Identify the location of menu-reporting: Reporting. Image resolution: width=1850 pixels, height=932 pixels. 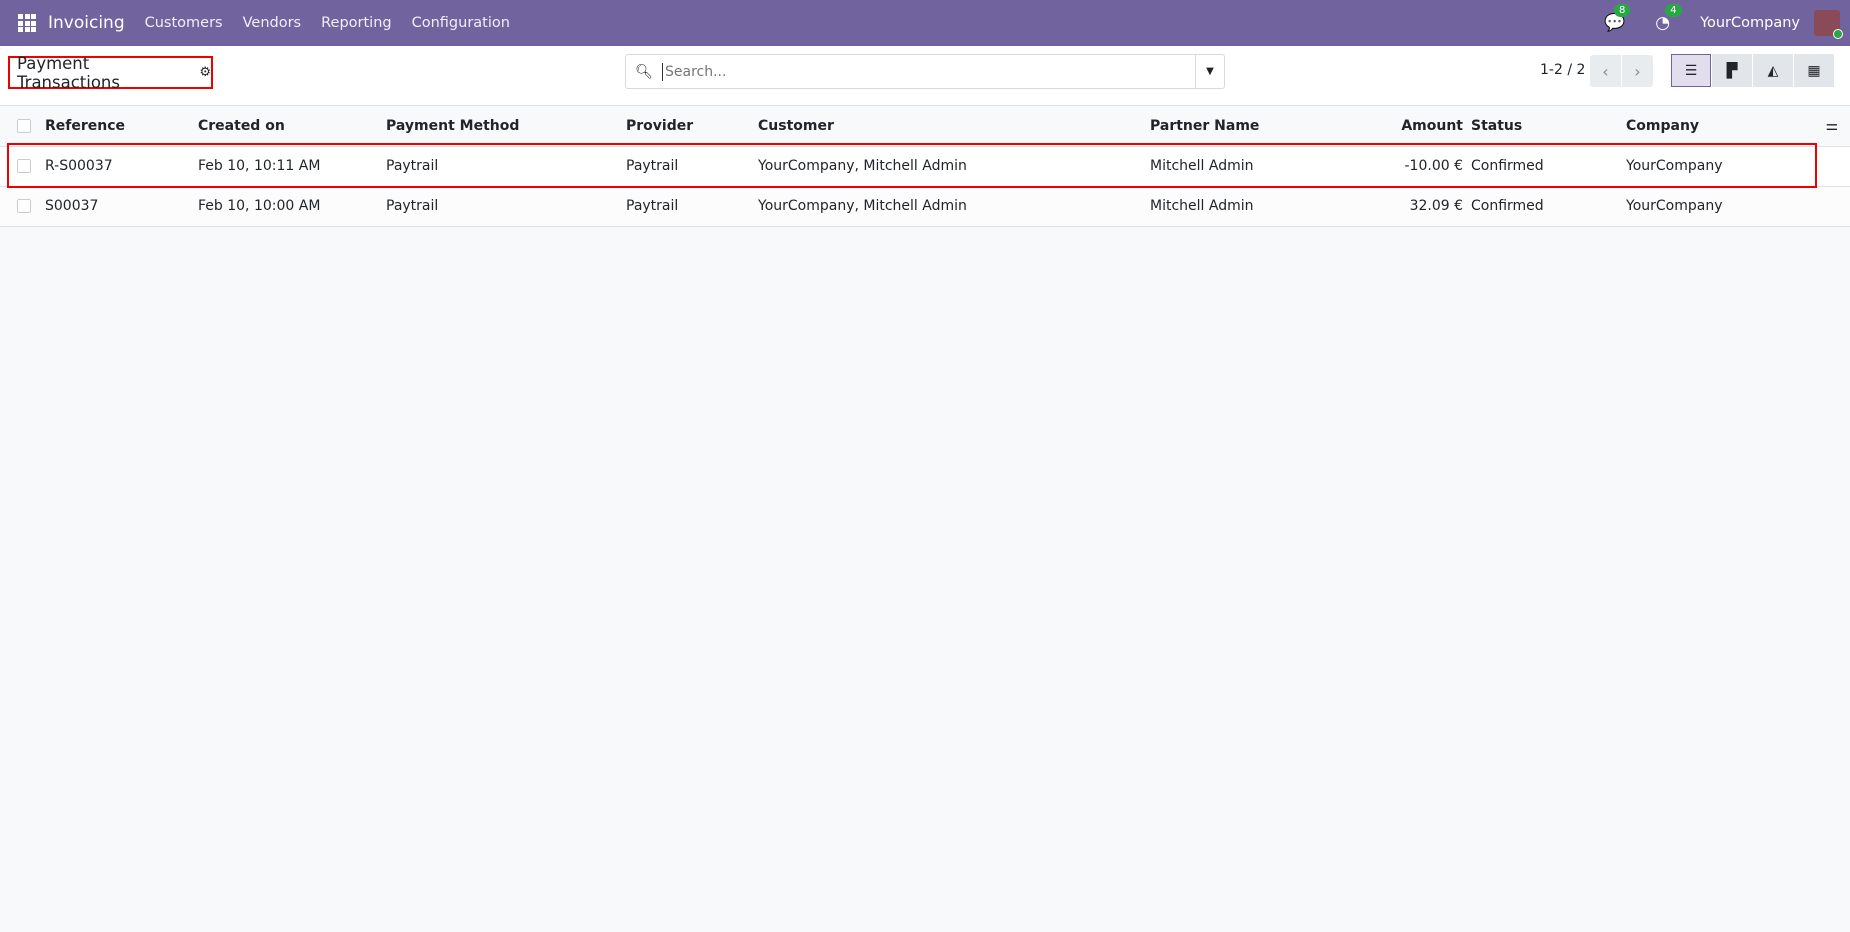
(356, 23).